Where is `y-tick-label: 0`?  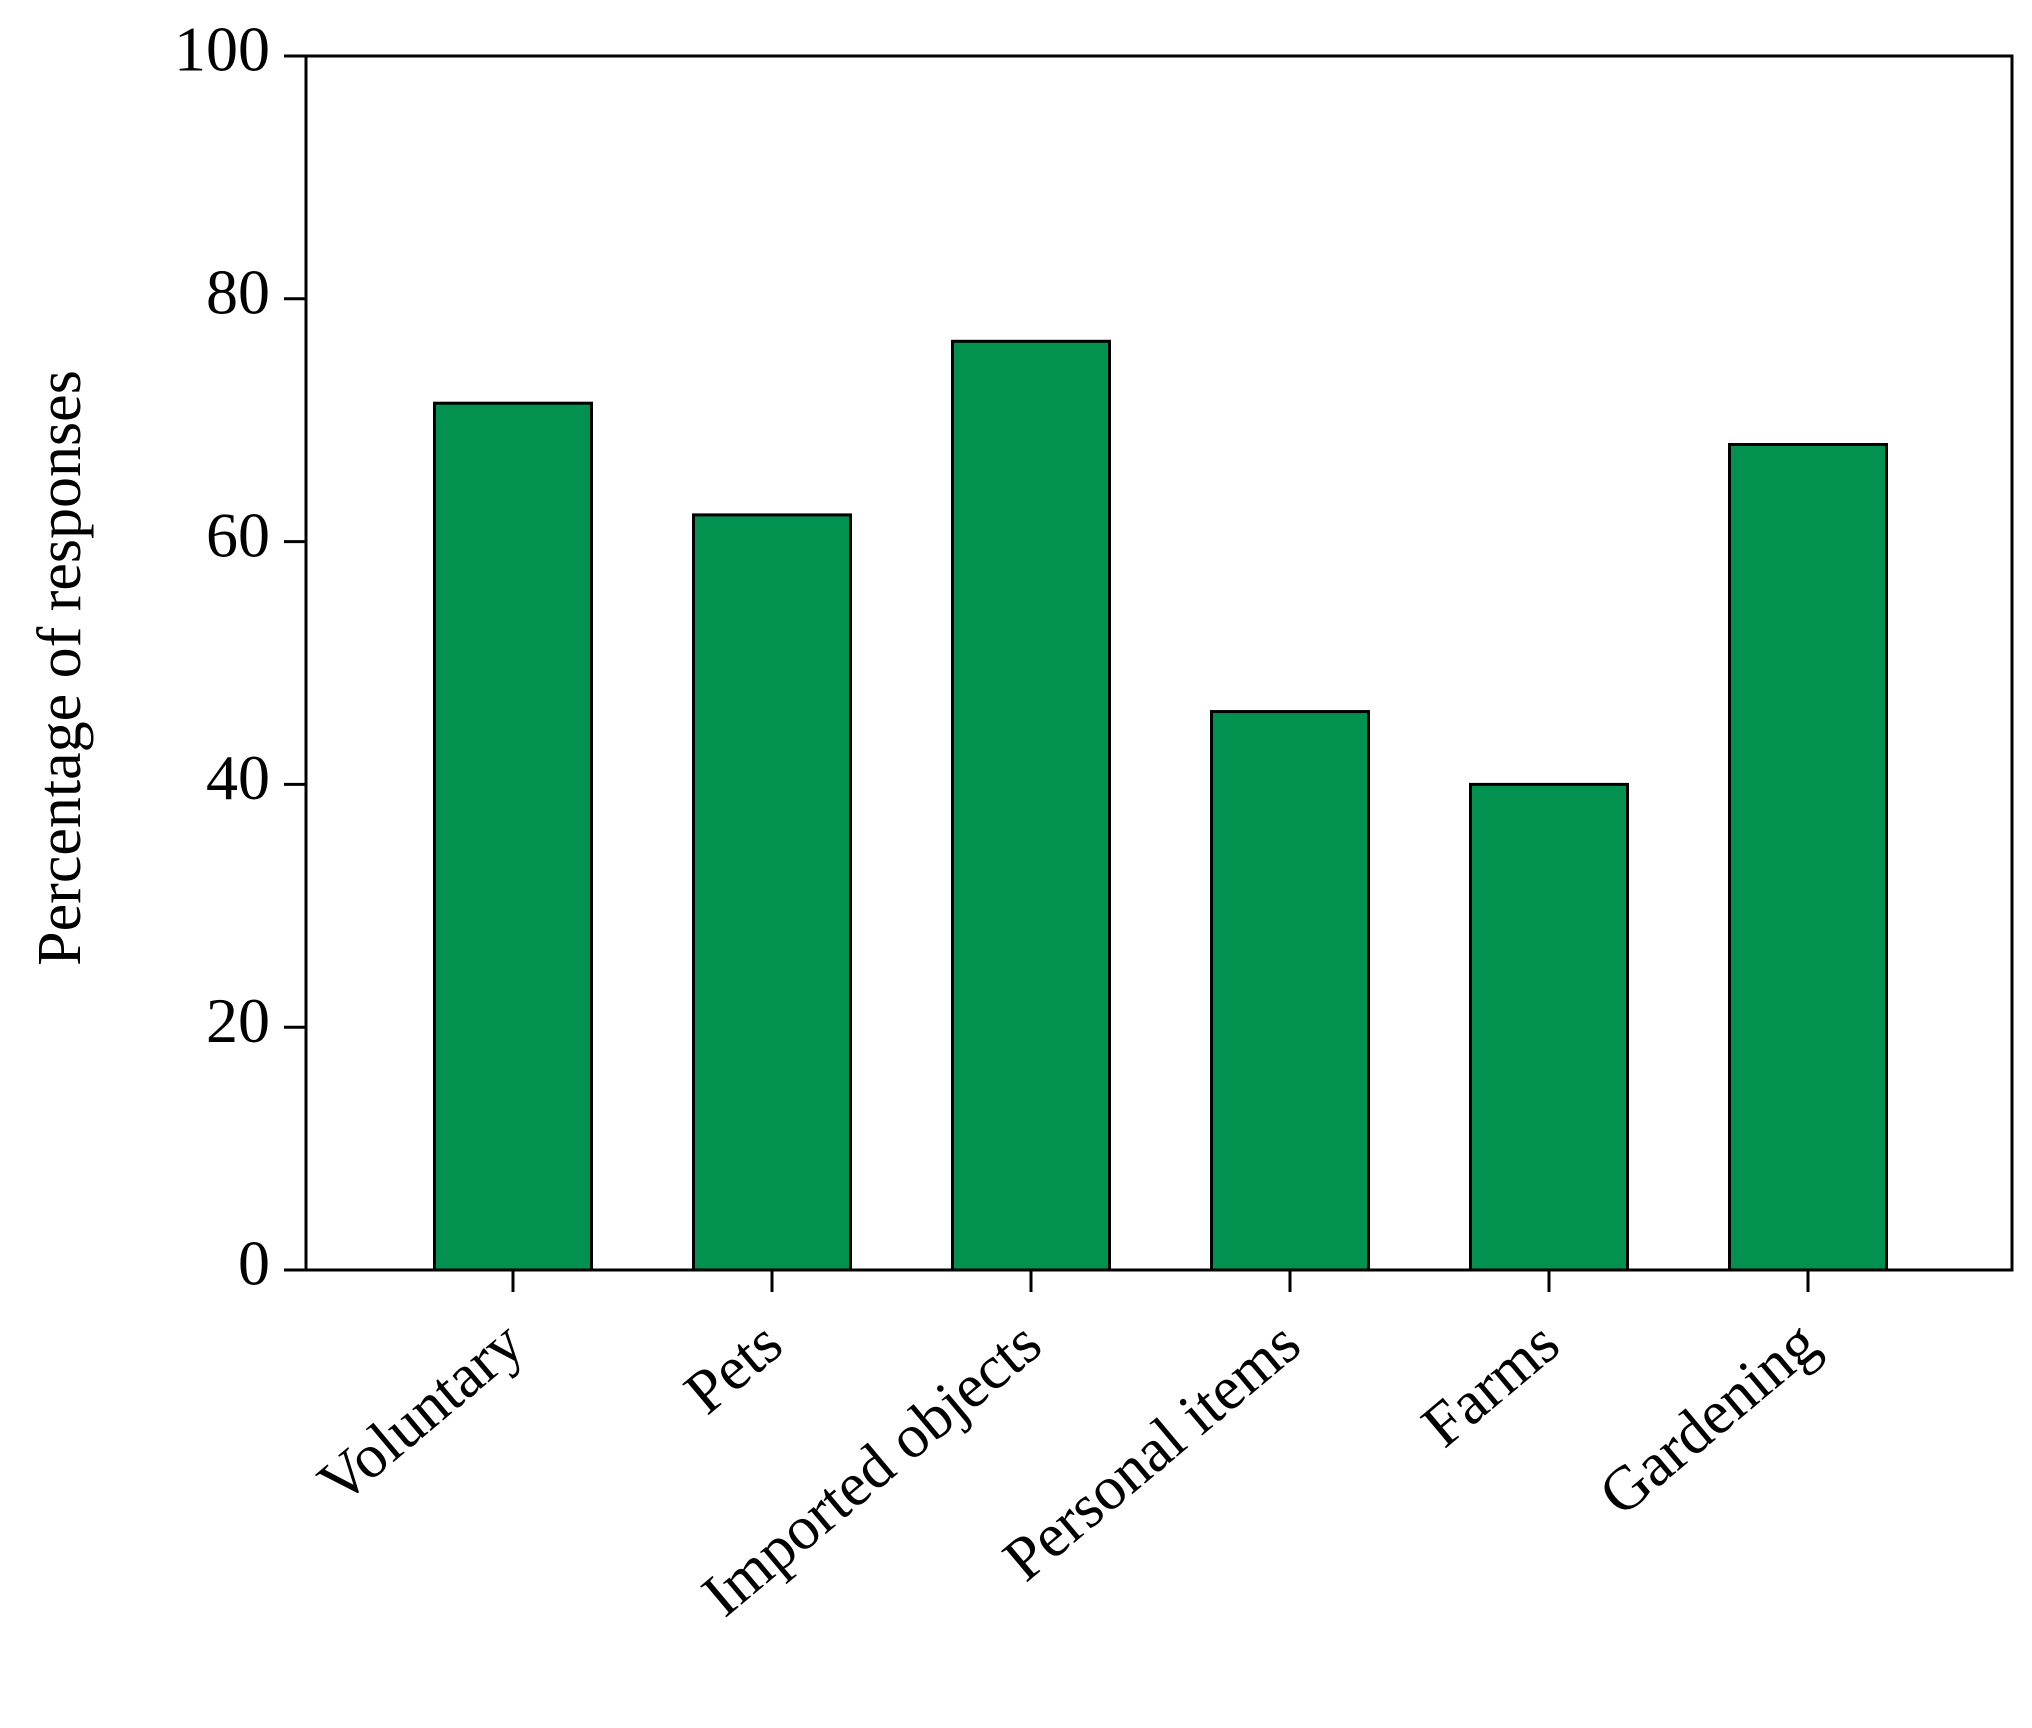
y-tick-label: 0 is located at coordinates (254, 1263).